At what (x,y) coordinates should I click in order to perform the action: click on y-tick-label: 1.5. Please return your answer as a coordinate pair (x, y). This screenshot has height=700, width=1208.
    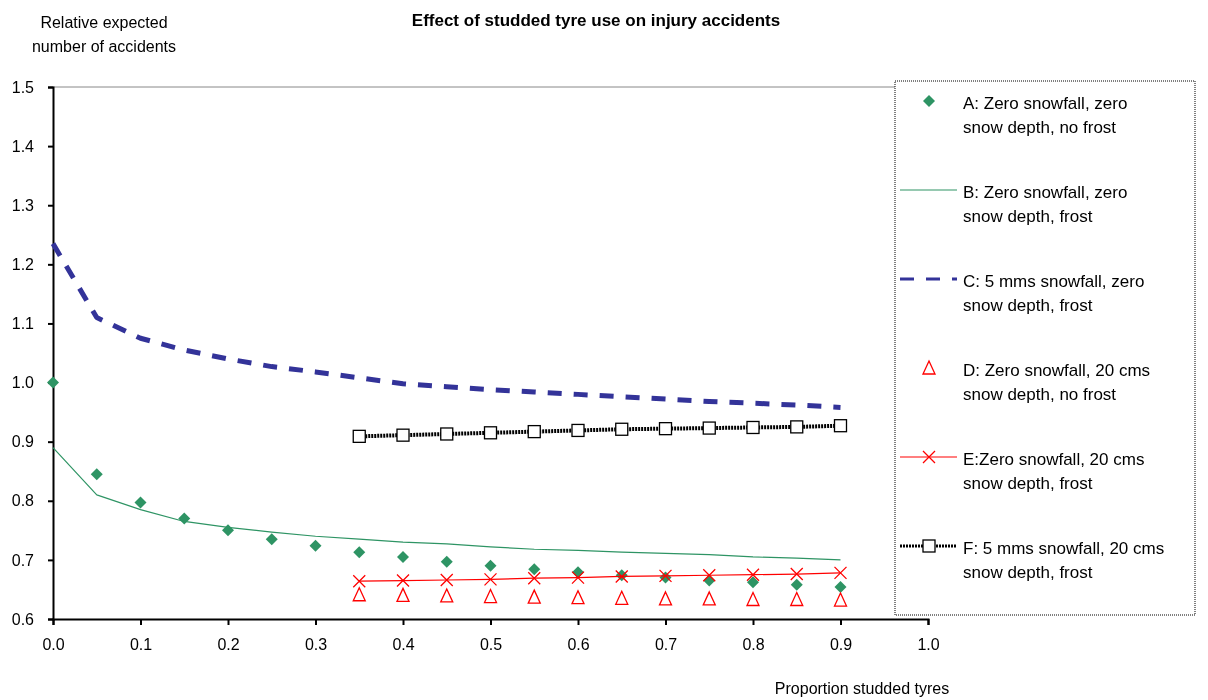
    Looking at the image, I should click on (23, 87).